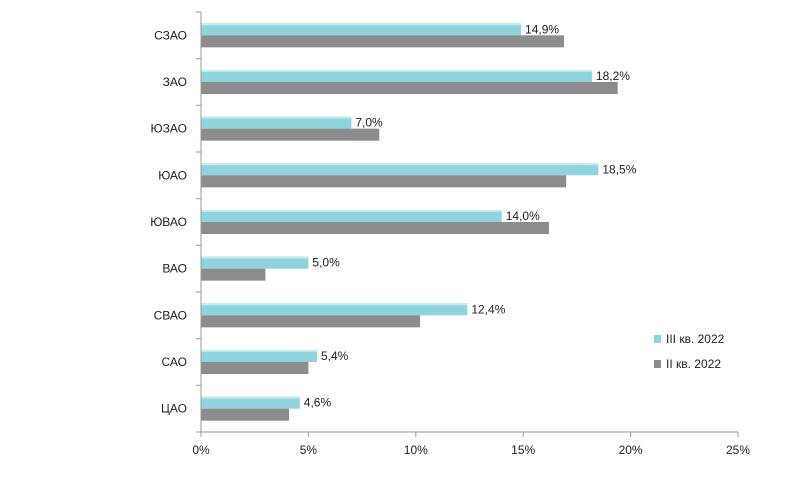 The height and width of the screenshot is (489, 804). What do you see at coordinates (738, 450) in the screenshot?
I see `x-tick-label: 25%` at bounding box center [738, 450].